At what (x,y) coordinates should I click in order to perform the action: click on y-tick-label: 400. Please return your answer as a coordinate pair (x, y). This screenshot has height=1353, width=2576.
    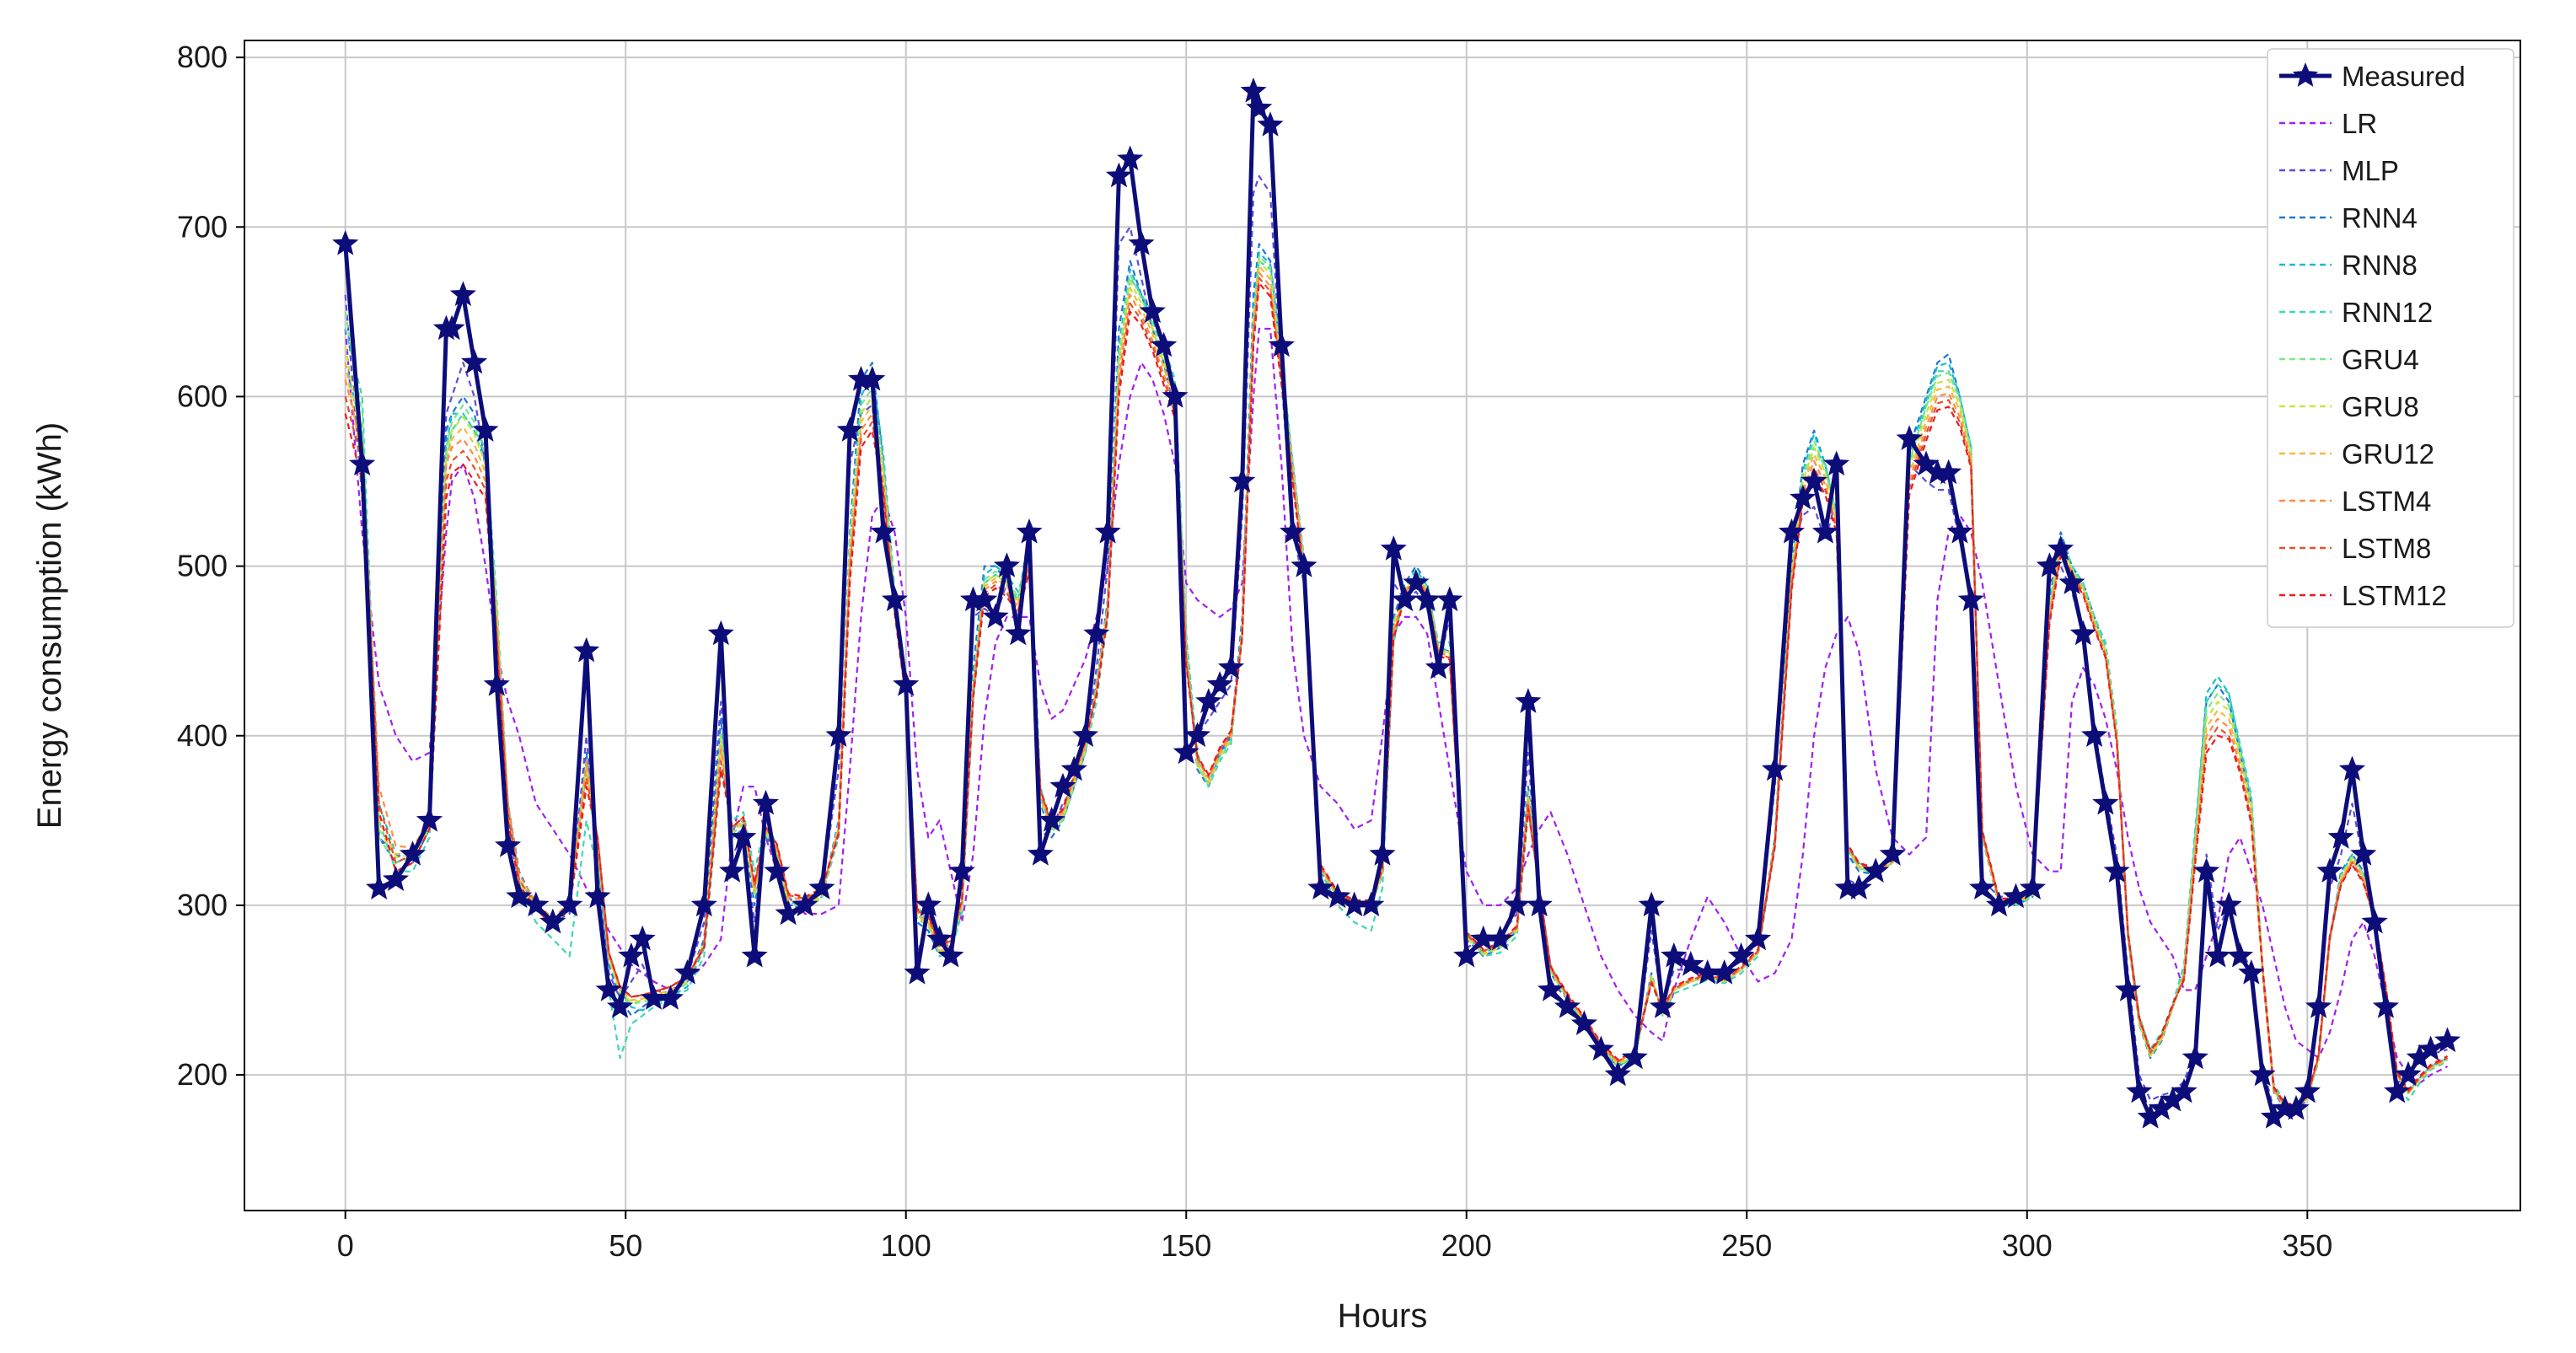
    Looking at the image, I should click on (202, 735).